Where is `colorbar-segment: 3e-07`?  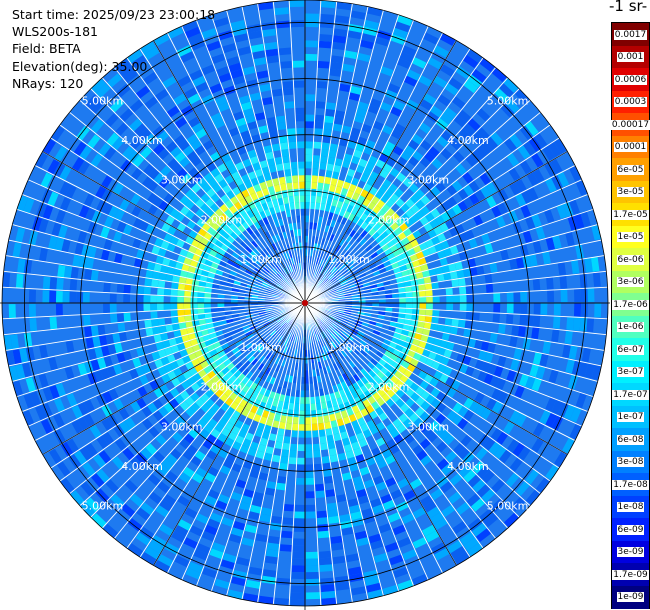
colorbar-segment: 3e-07 is located at coordinates (630, 372).